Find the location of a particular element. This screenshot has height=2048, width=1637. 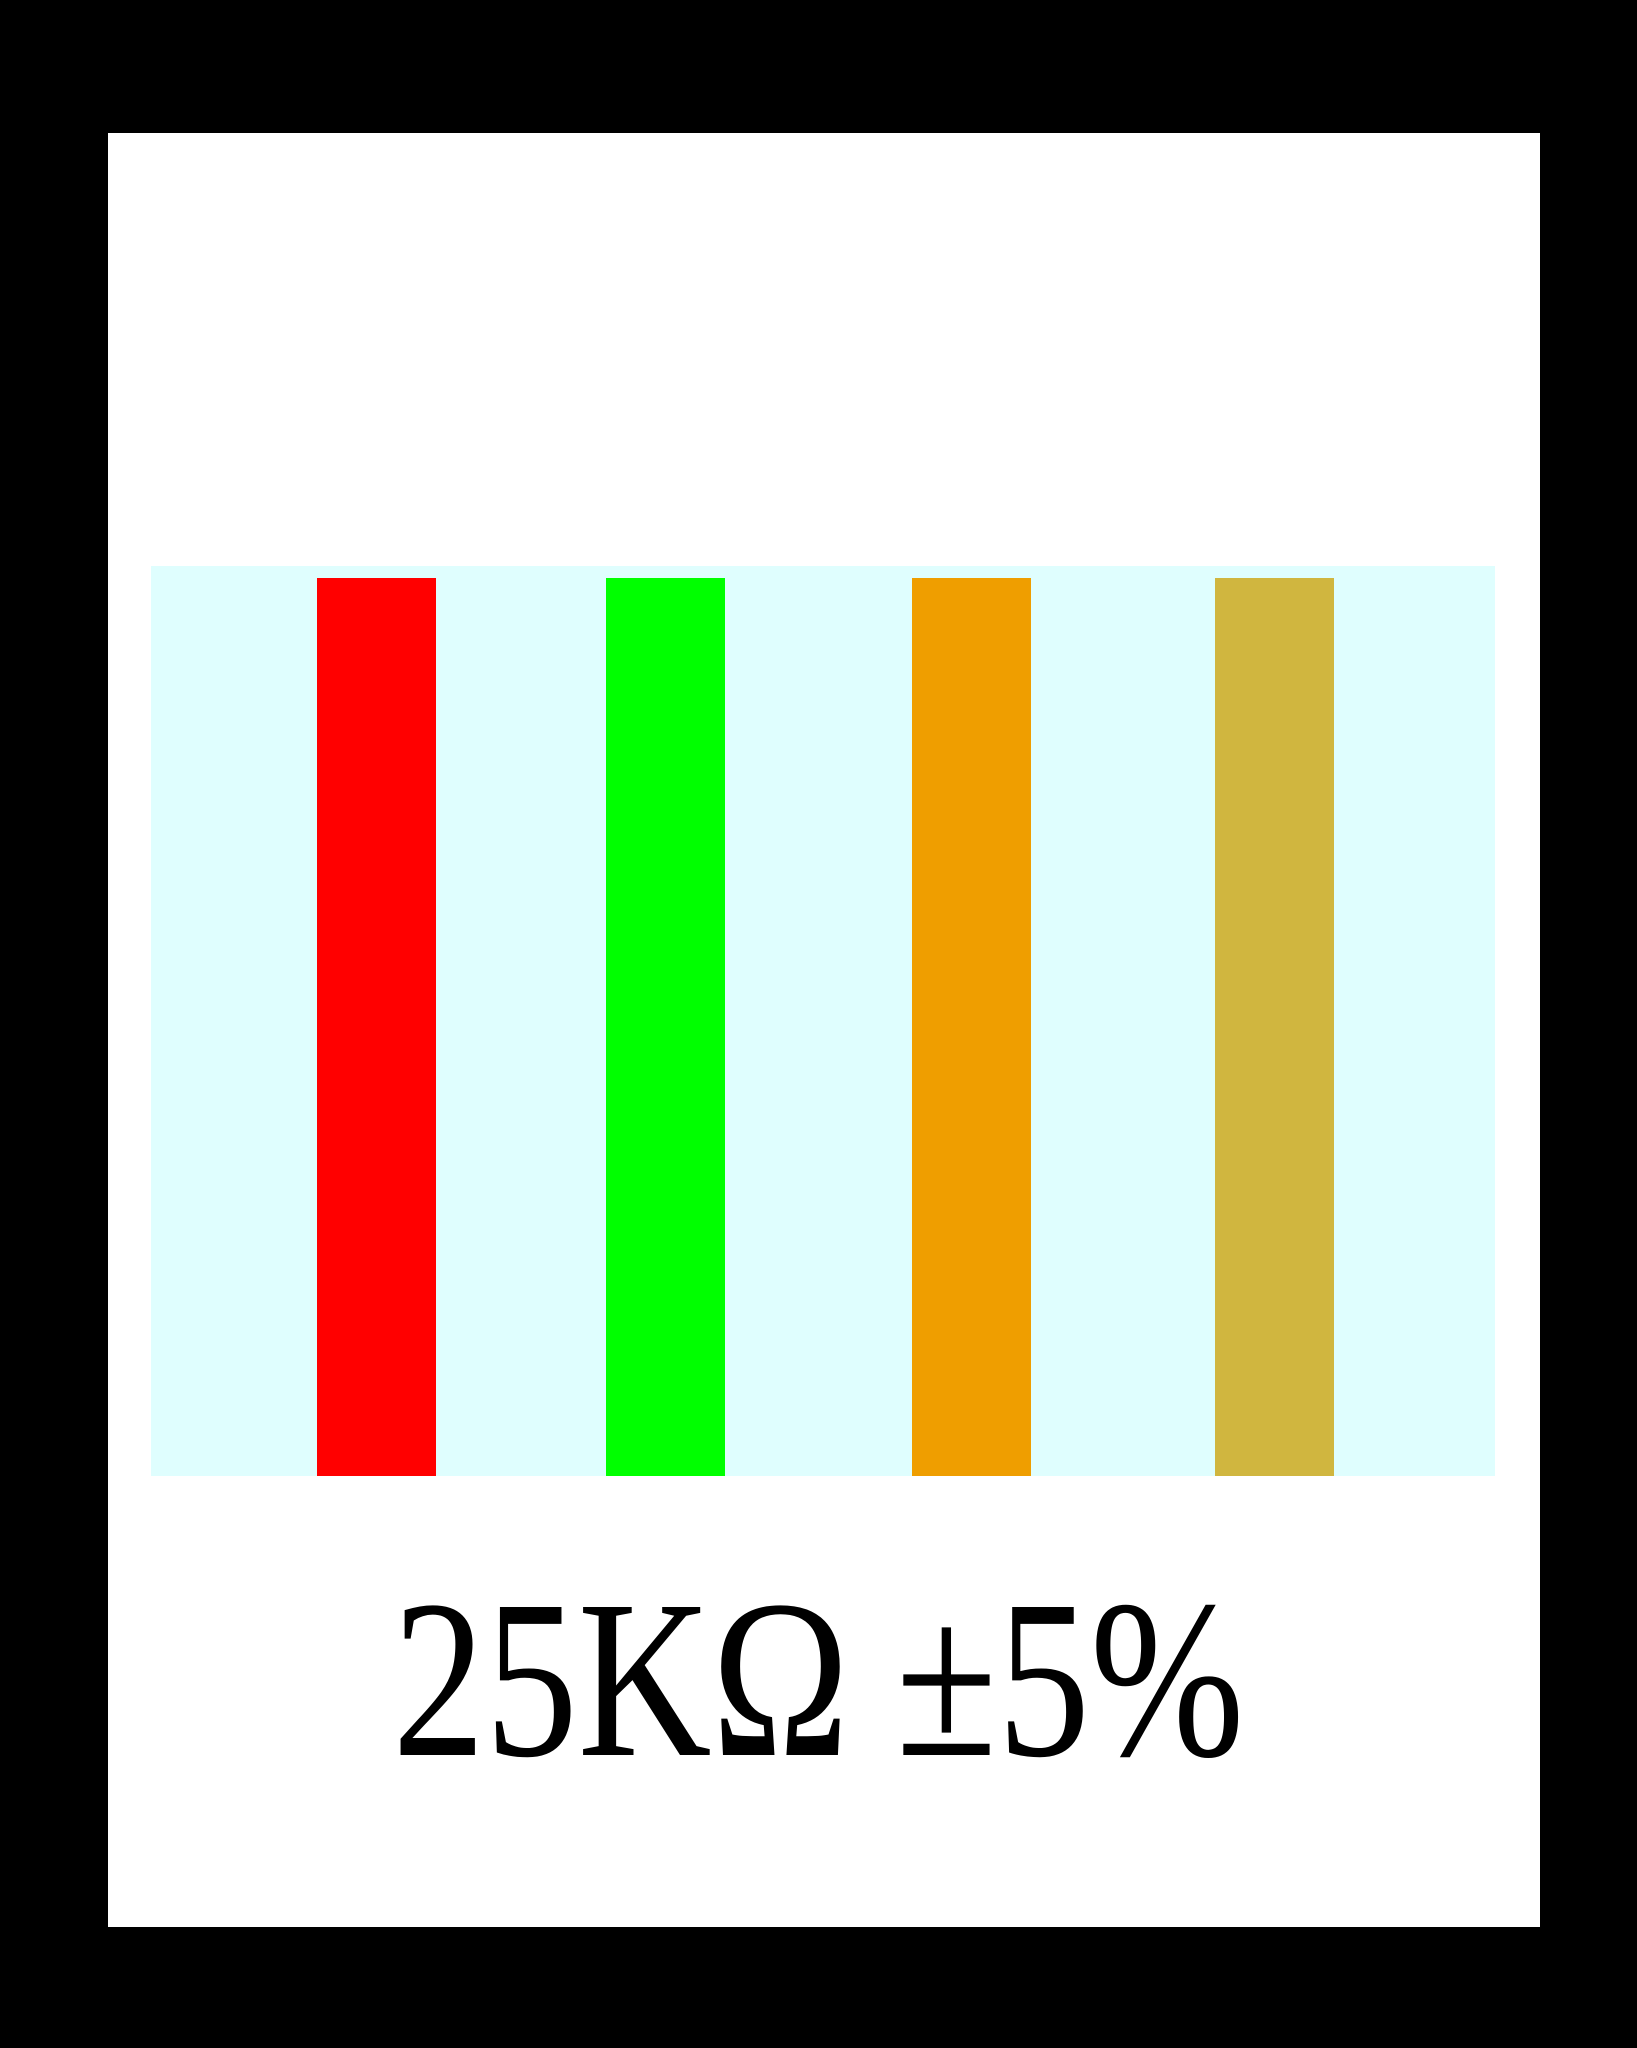

band-gold is located at coordinates (1274, 1027).